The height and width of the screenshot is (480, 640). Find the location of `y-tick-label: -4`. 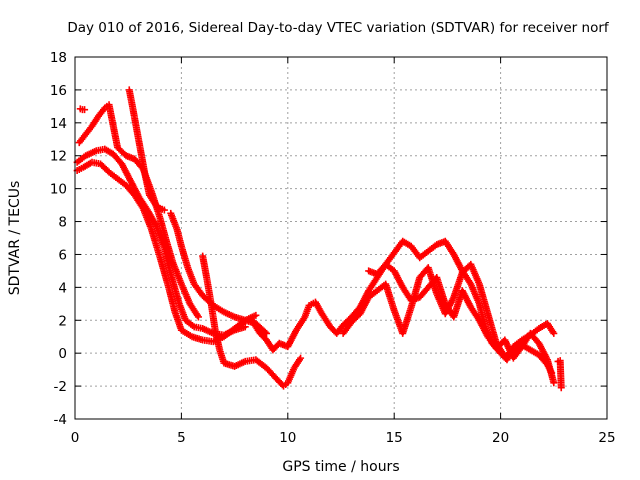

y-tick-label: -4 is located at coordinates (60, 420).